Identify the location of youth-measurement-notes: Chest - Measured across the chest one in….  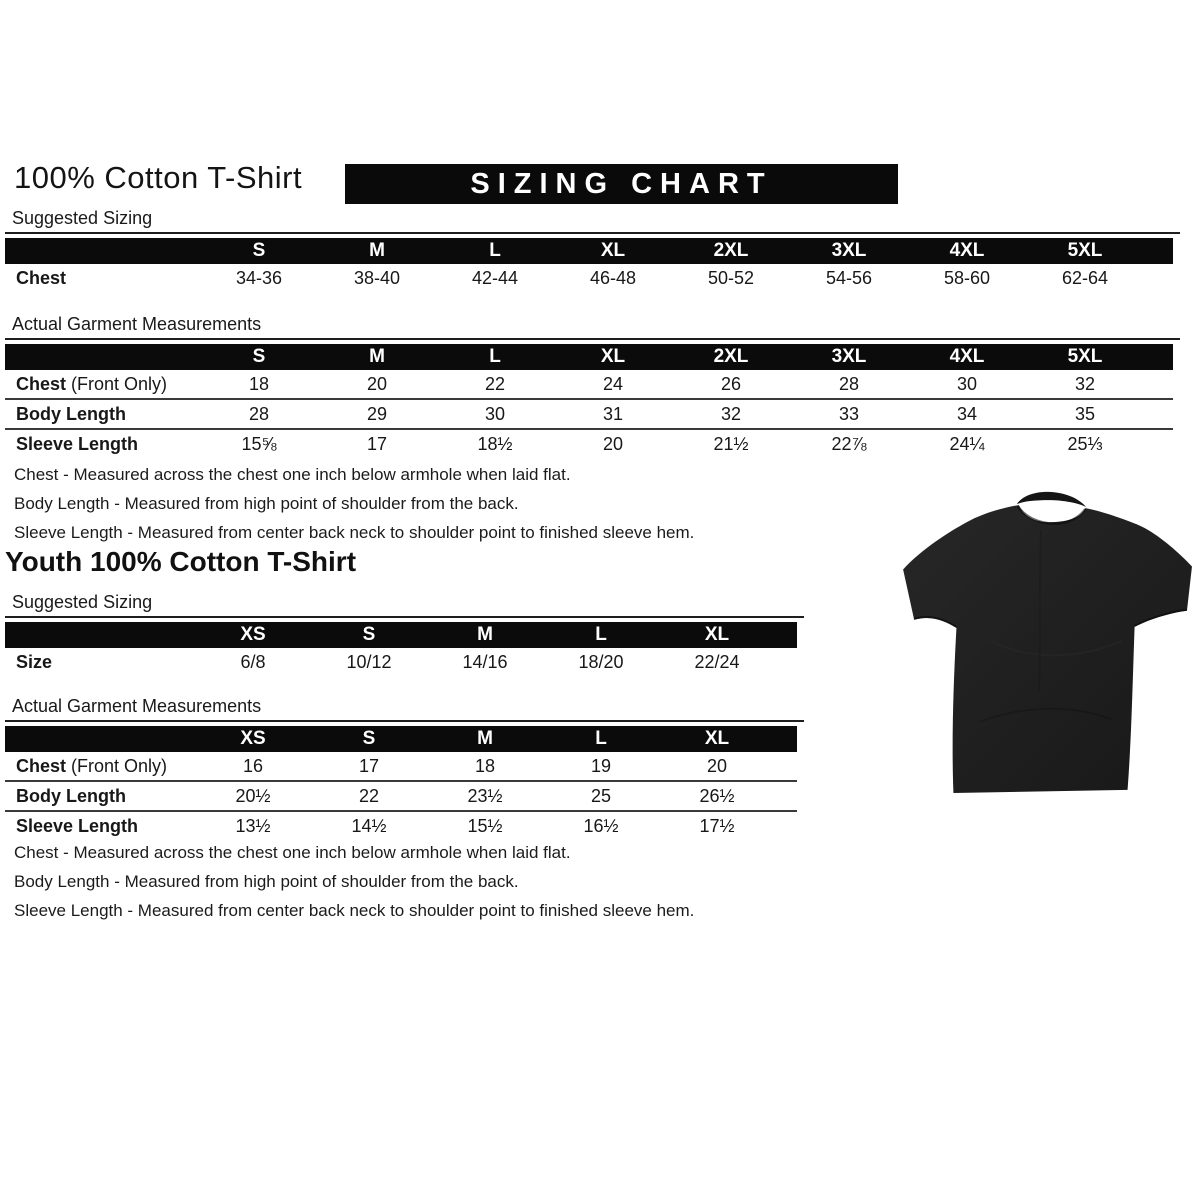
(354, 881).